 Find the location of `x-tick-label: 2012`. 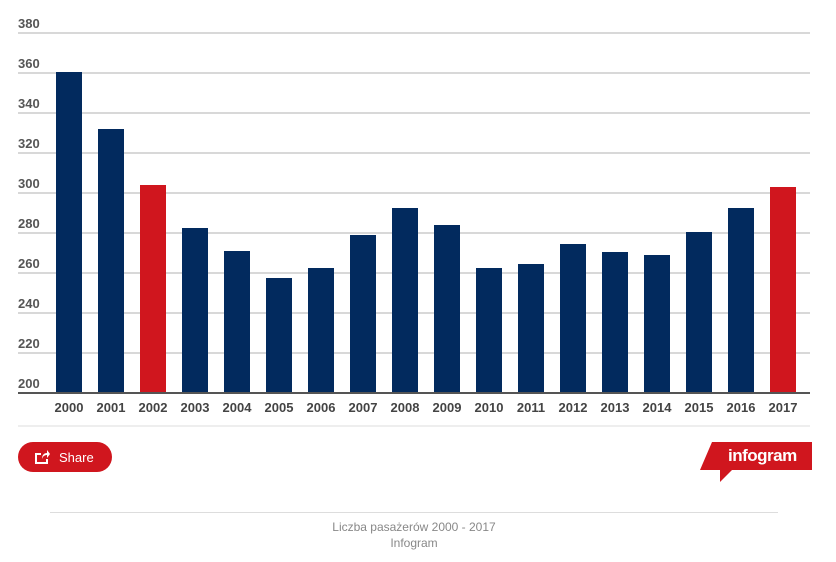

x-tick-label: 2012 is located at coordinates (573, 407).